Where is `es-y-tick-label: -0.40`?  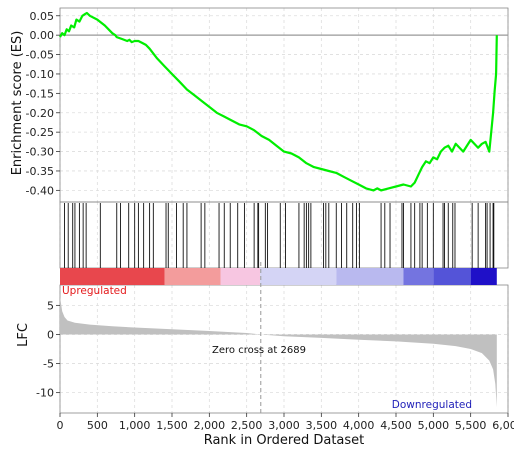
es-y-tick-label: -0.40 is located at coordinates (40, 190).